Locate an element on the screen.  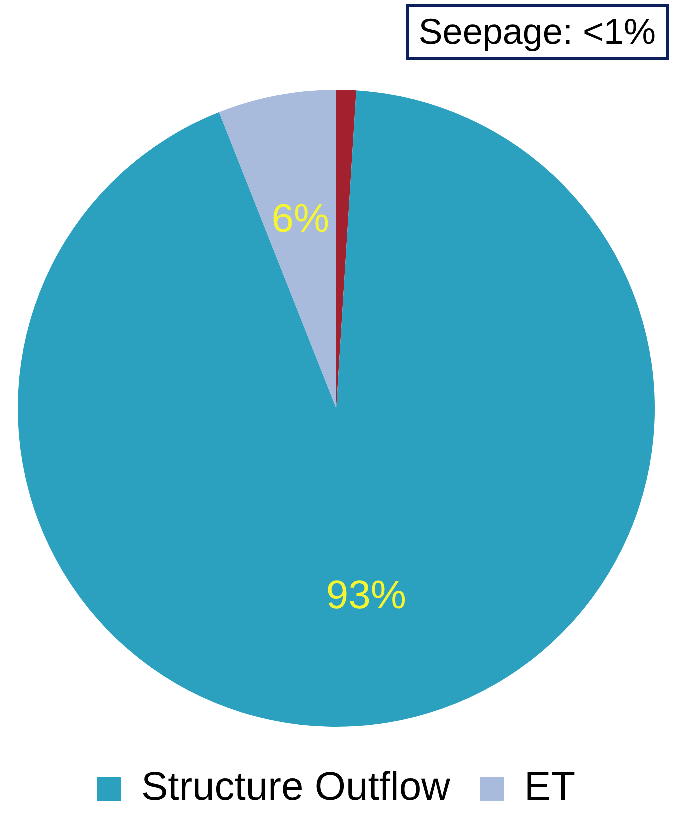
data-label: 6% is located at coordinates (301, 218).